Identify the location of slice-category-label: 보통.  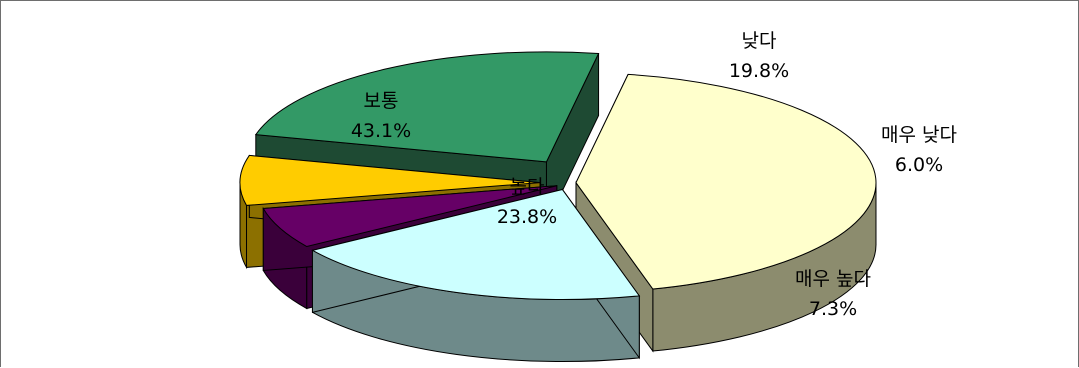
(381, 101).